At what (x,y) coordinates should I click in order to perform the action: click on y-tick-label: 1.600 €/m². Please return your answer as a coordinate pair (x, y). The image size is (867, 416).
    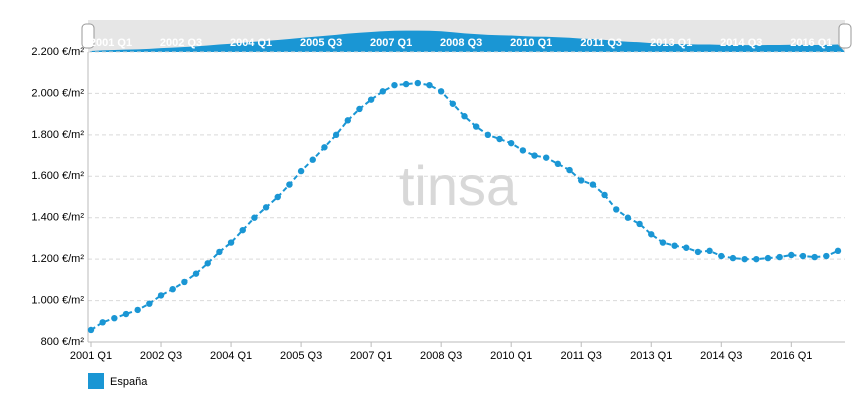
    Looking at the image, I should click on (57, 176).